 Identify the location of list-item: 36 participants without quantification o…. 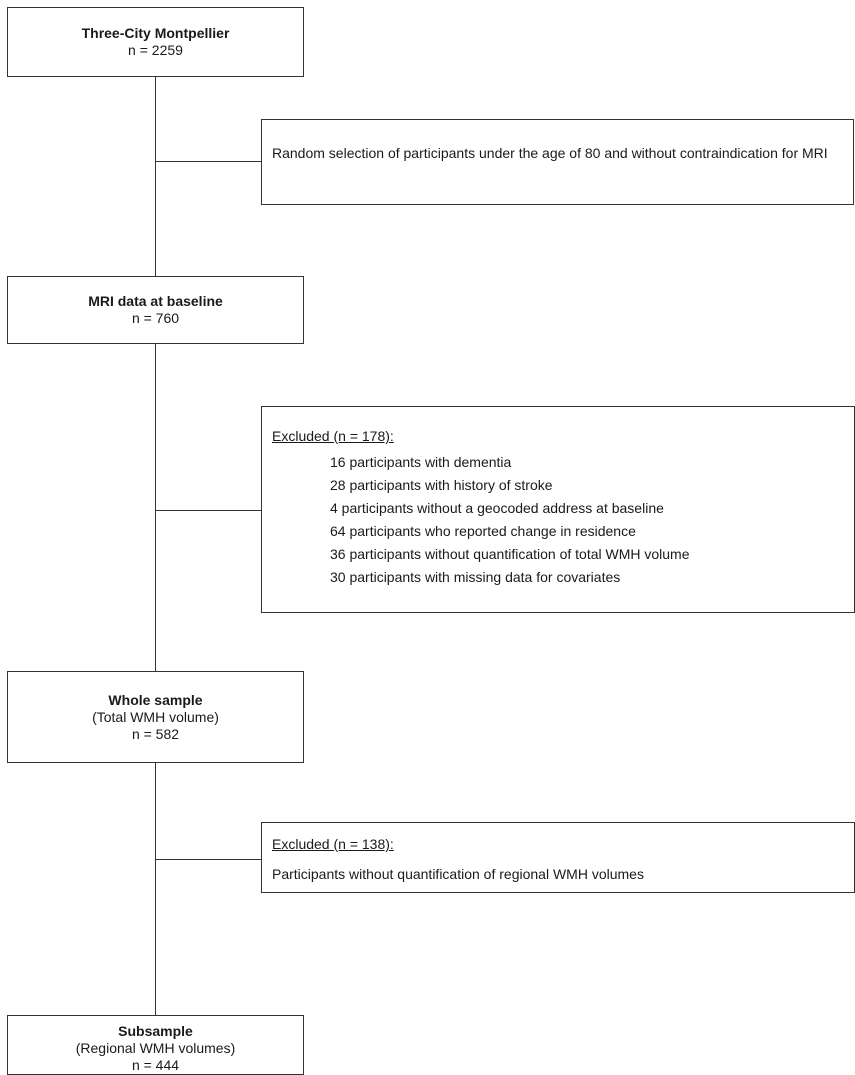
(510, 554).